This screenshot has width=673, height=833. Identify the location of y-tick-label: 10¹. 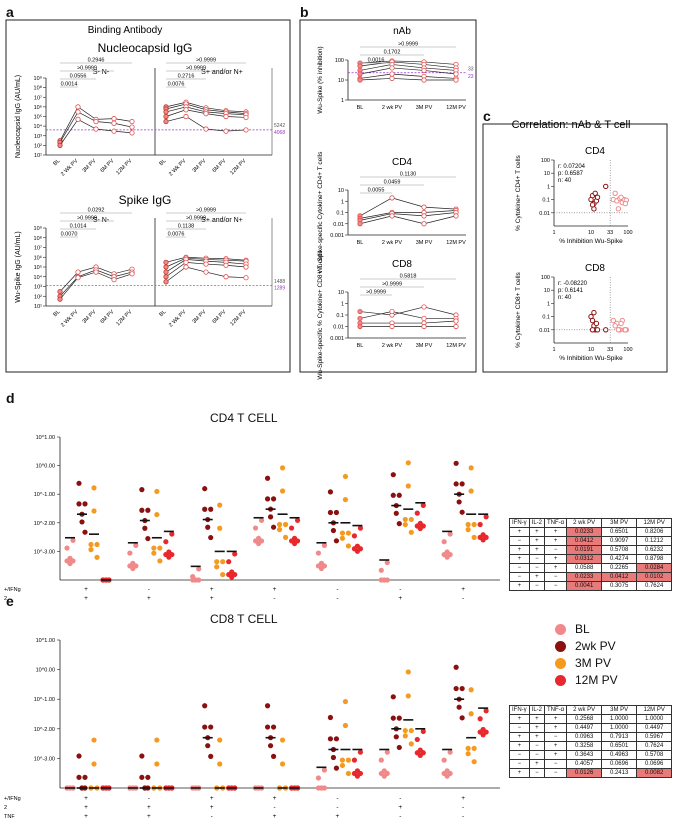
(38, 156).